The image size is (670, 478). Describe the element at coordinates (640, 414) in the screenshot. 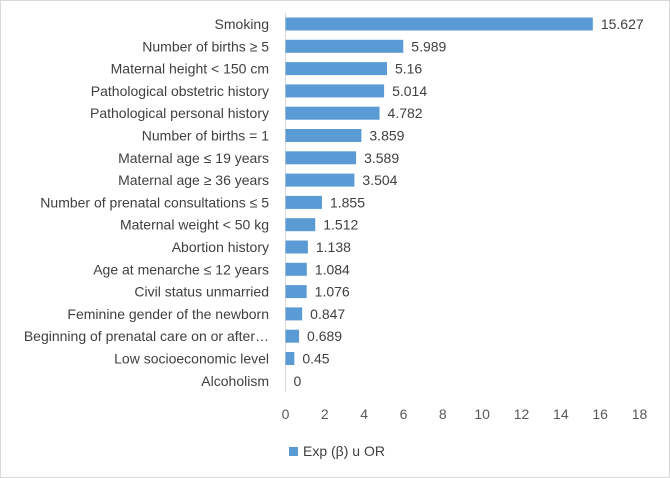

I see `x-tick-label: 18` at that location.